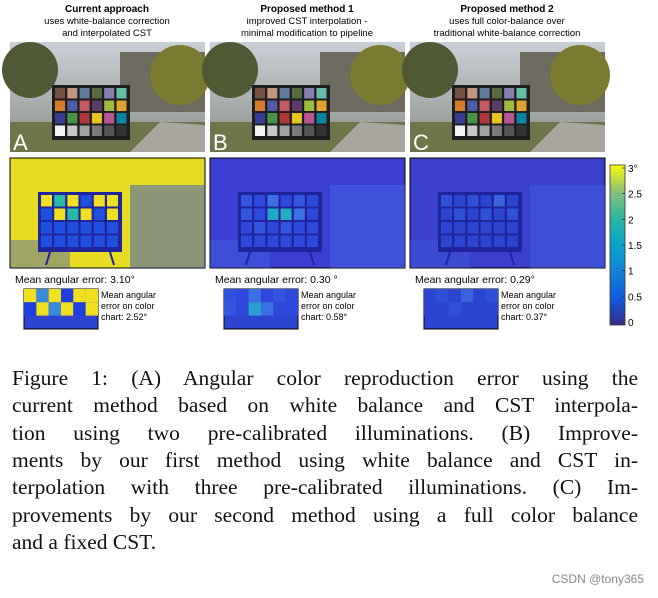 The image size is (658, 598). What do you see at coordinates (307, 9) in the screenshot?
I see `panel-title: Proposed method 1` at bounding box center [307, 9].